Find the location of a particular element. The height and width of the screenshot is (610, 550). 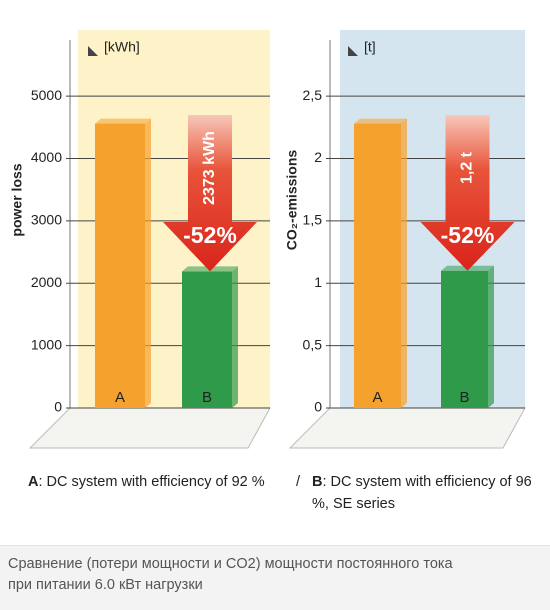

y-tick-label: 5000 is located at coordinates (46, 95).